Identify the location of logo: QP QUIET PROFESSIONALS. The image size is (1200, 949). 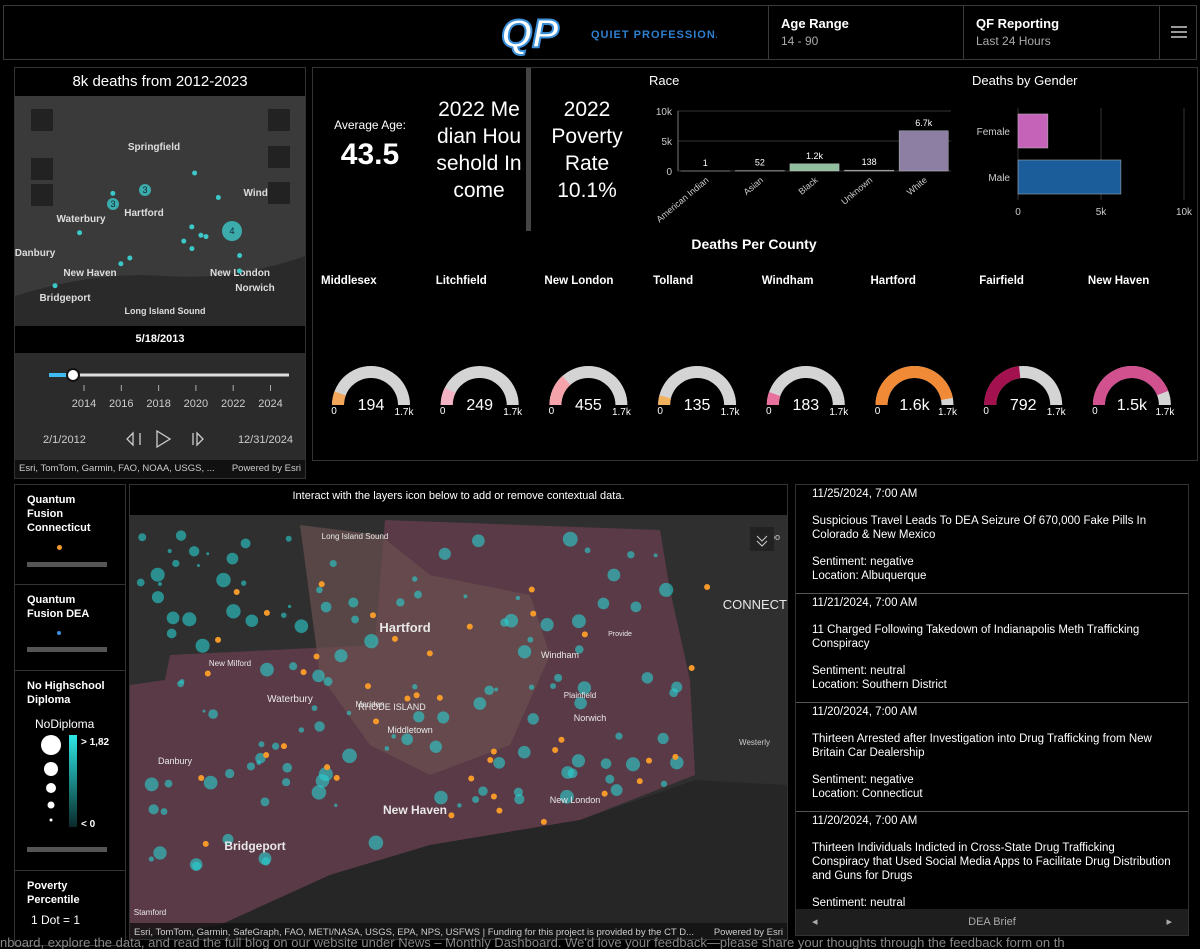
(608, 34).